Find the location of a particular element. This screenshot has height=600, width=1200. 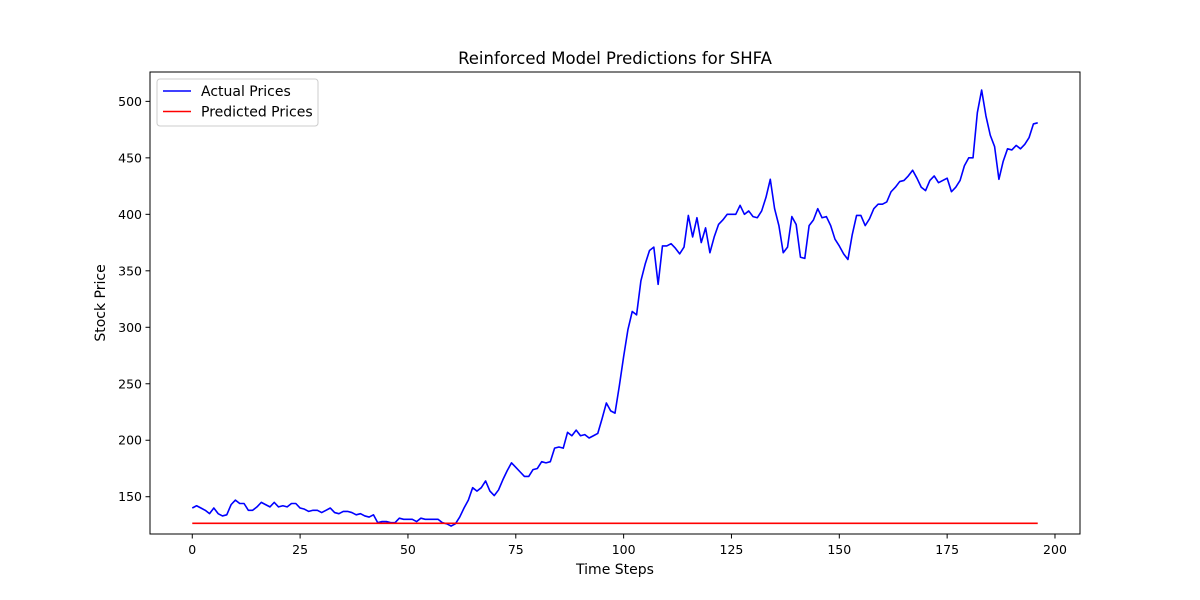

x-axis: 0 25 50 75 100 125 150 175 200 is located at coordinates (627, 545).